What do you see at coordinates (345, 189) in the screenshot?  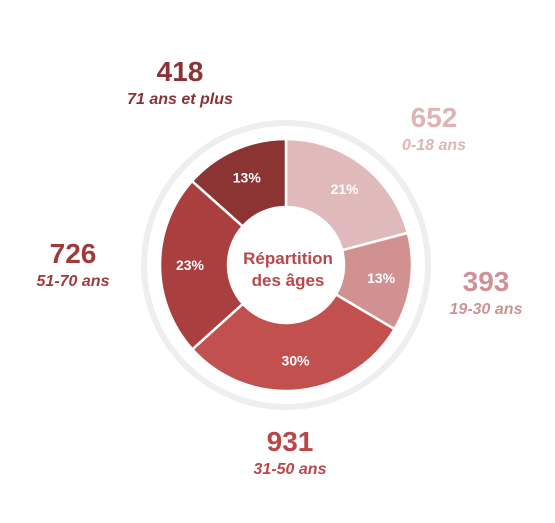 I see `slice-percent-label: 21%` at bounding box center [345, 189].